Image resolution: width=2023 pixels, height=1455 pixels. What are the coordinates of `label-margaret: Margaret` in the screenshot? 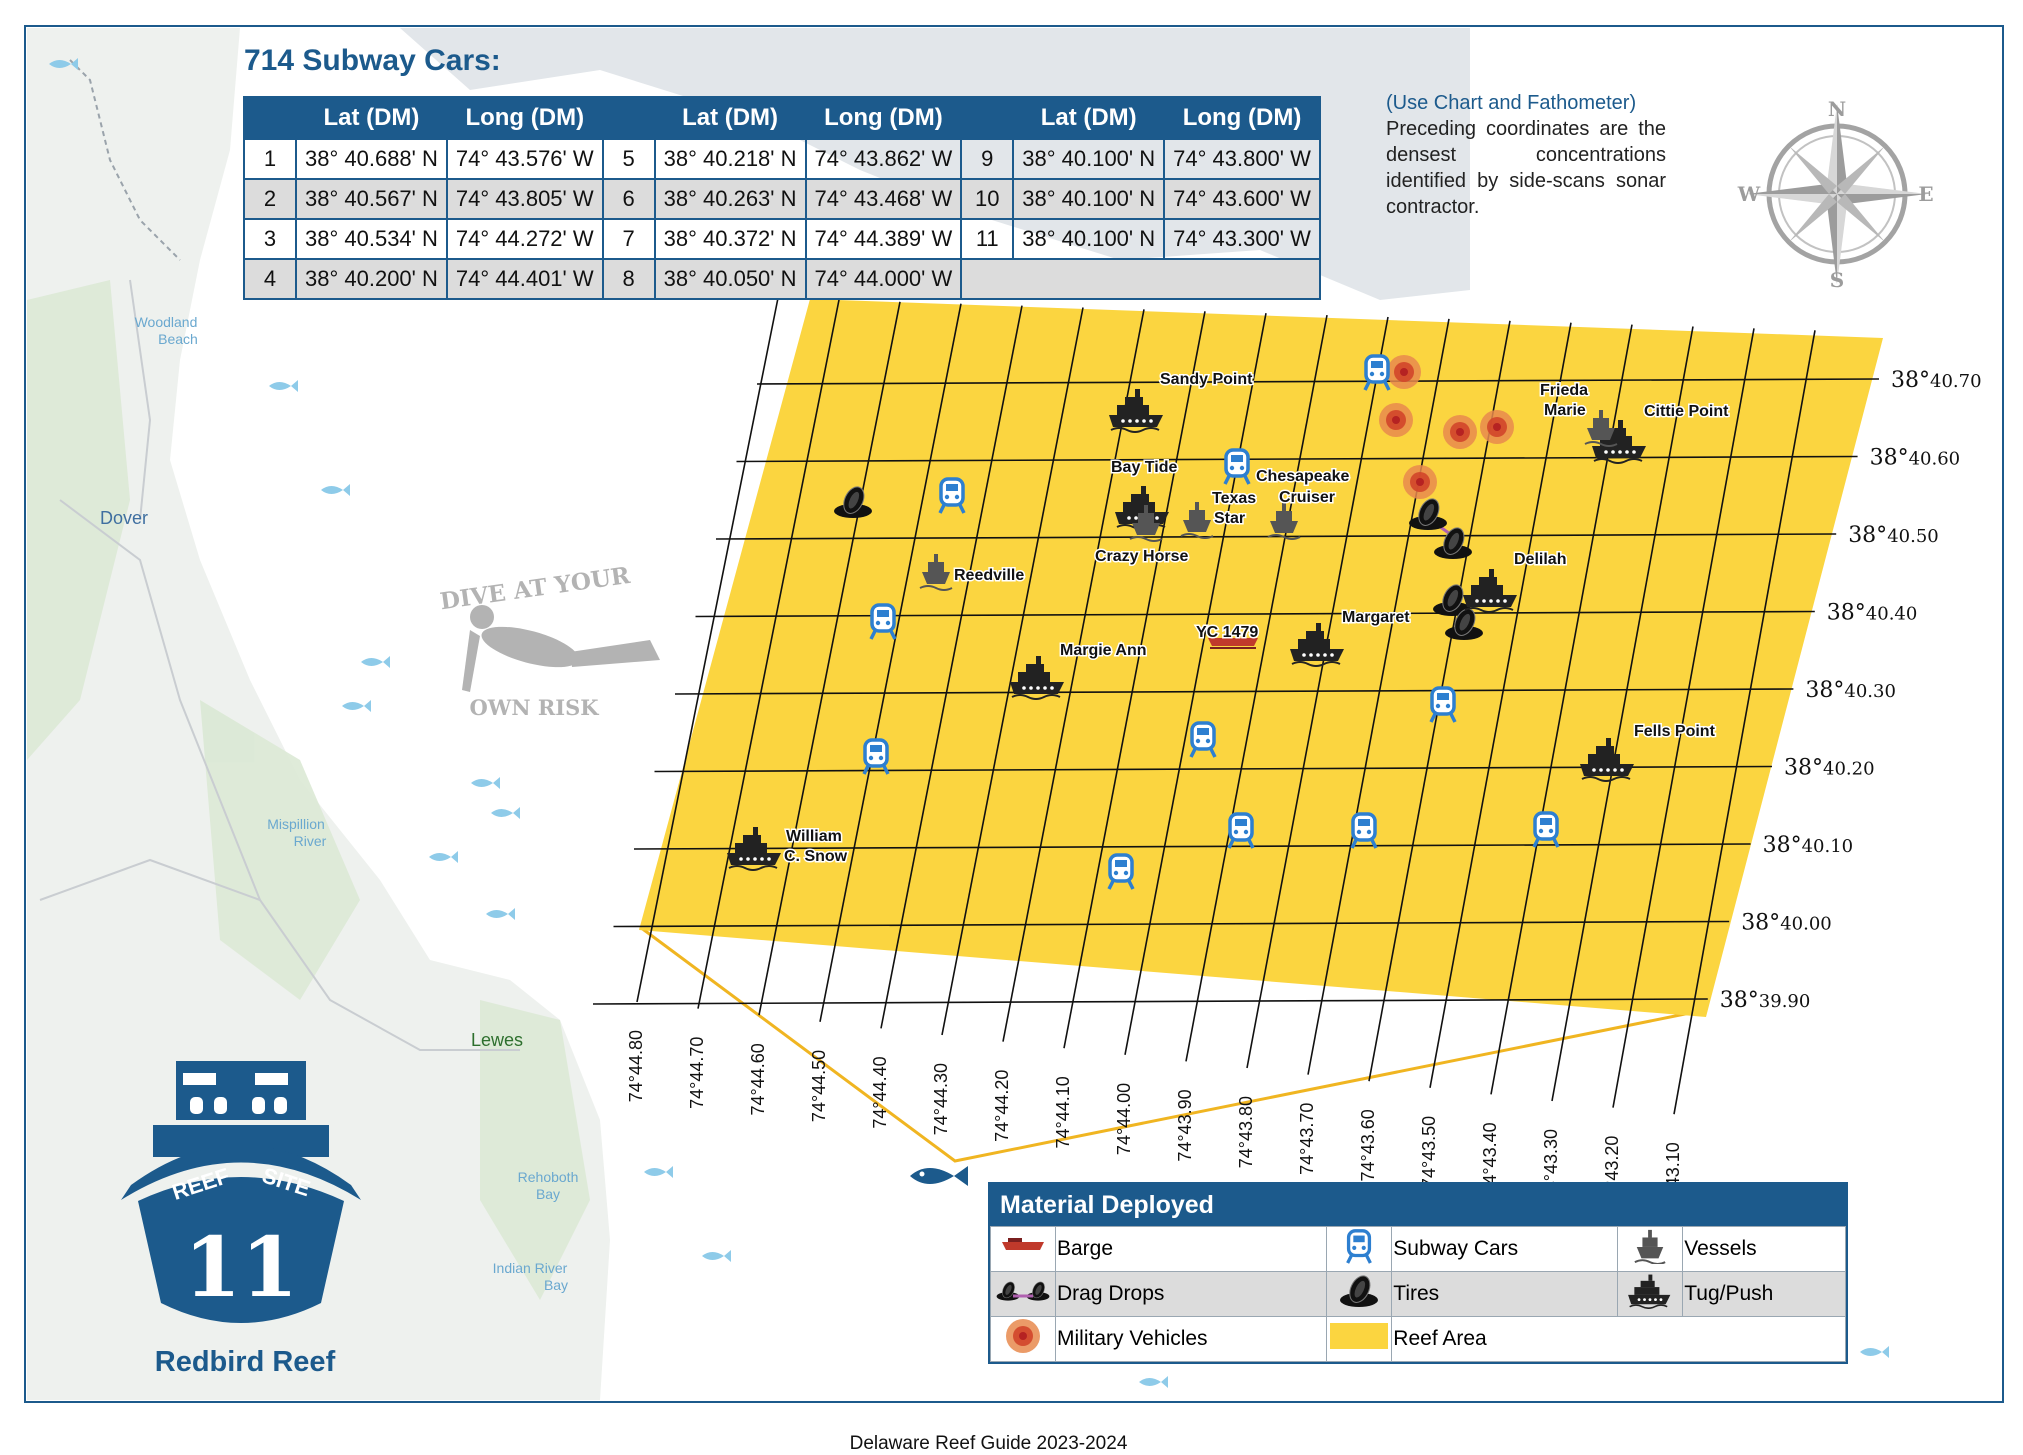 It's located at (1376, 617).